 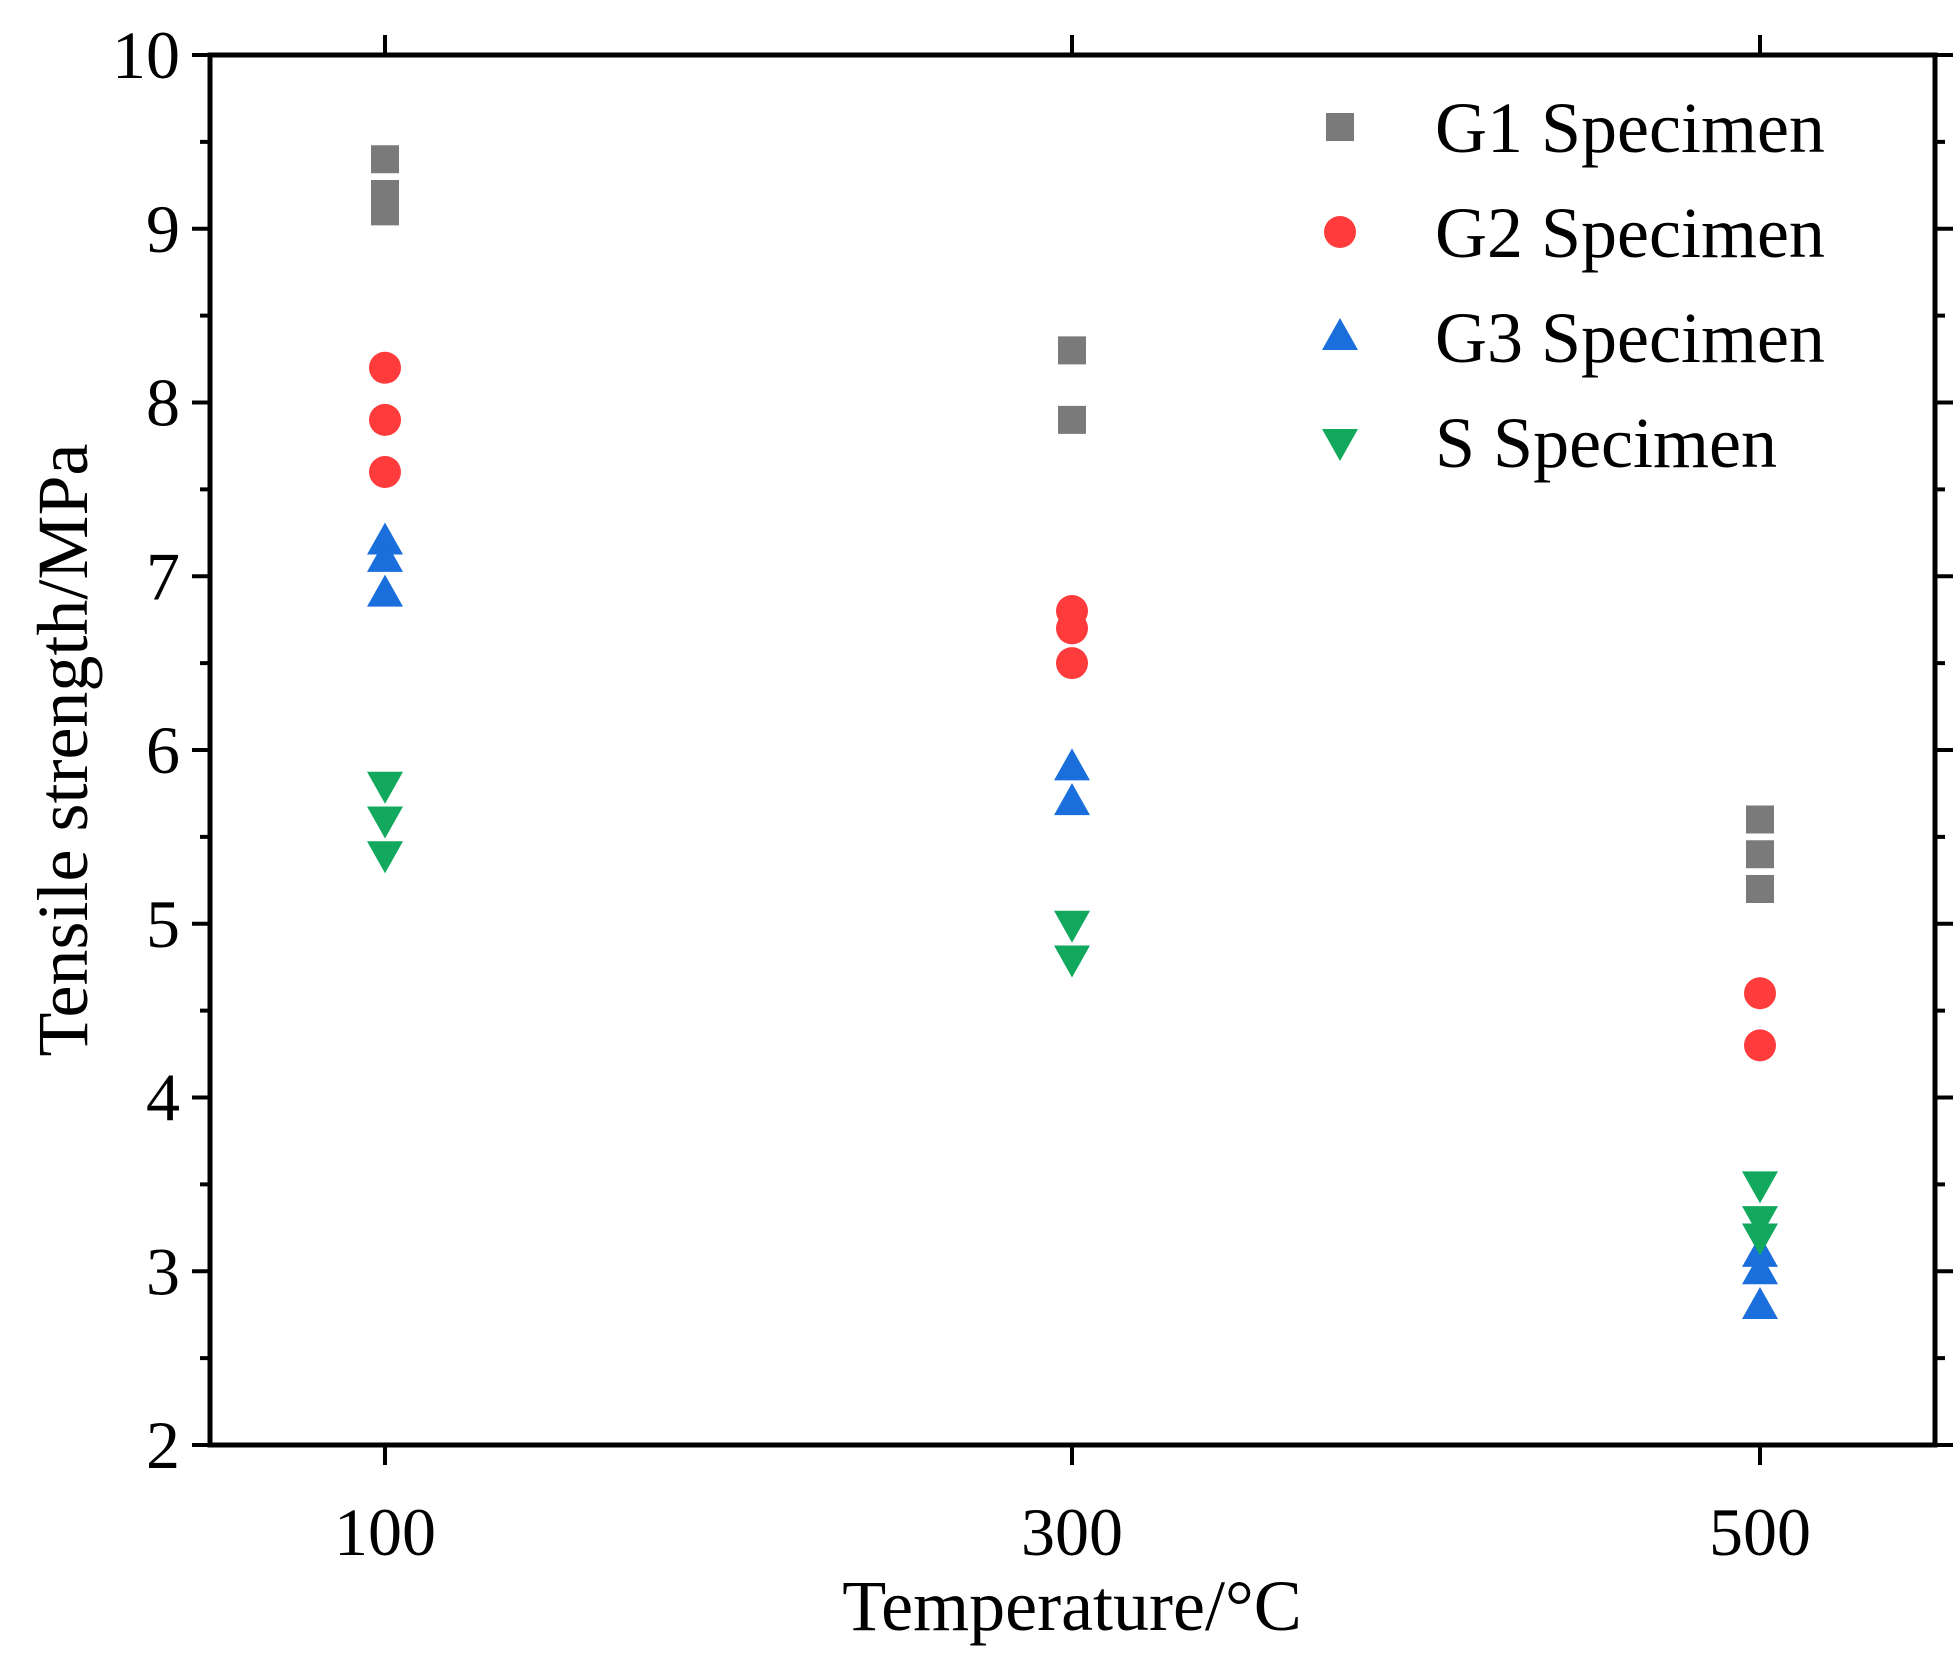 What do you see at coordinates (1072, 1606) in the screenshot?
I see `x-axis-title: Temperature/°C` at bounding box center [1072, 1606].